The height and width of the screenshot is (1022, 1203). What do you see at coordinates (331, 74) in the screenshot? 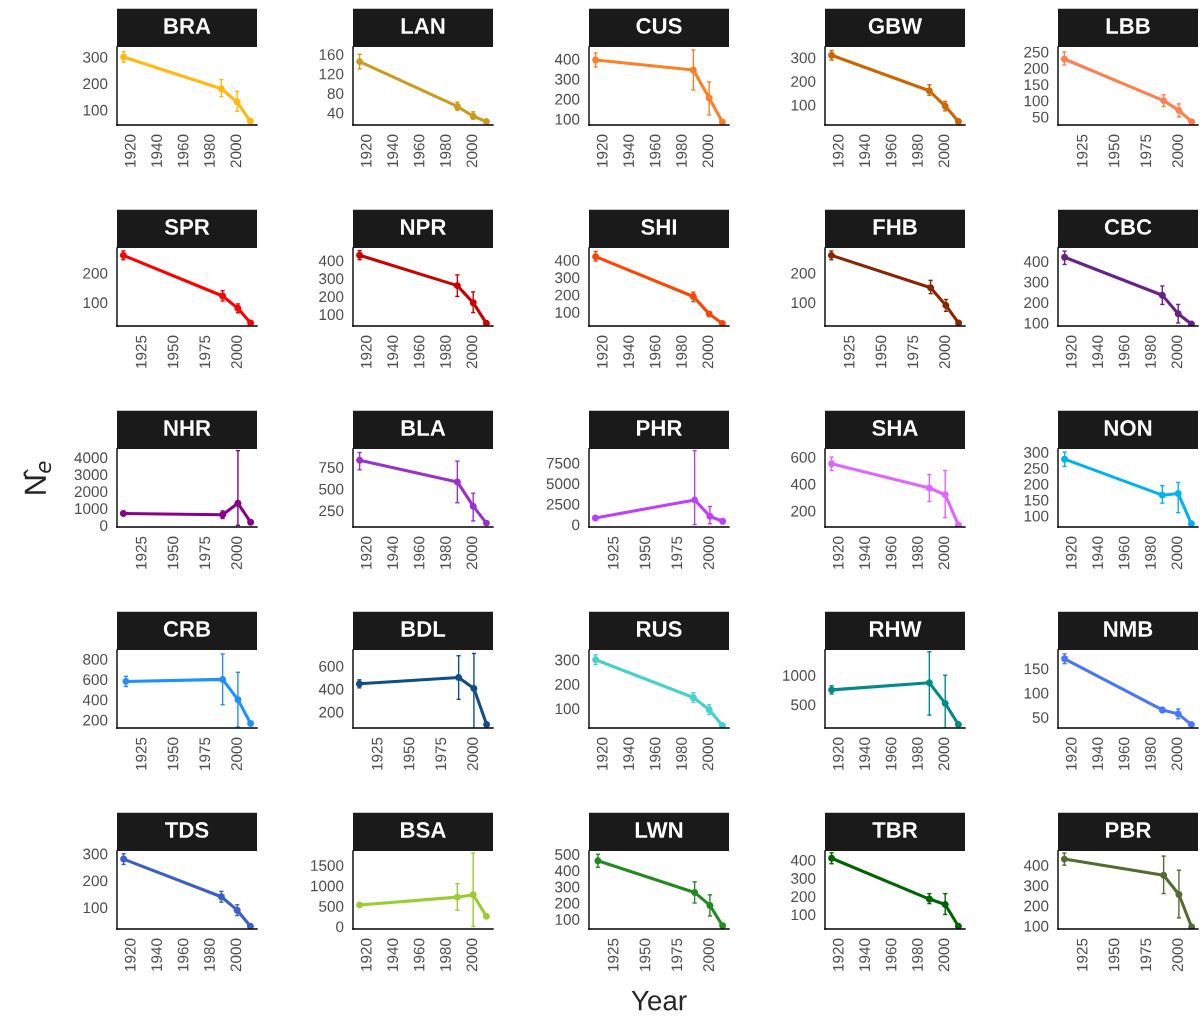
I see `y-tick-label: 120` at bounding box center [331, 74].